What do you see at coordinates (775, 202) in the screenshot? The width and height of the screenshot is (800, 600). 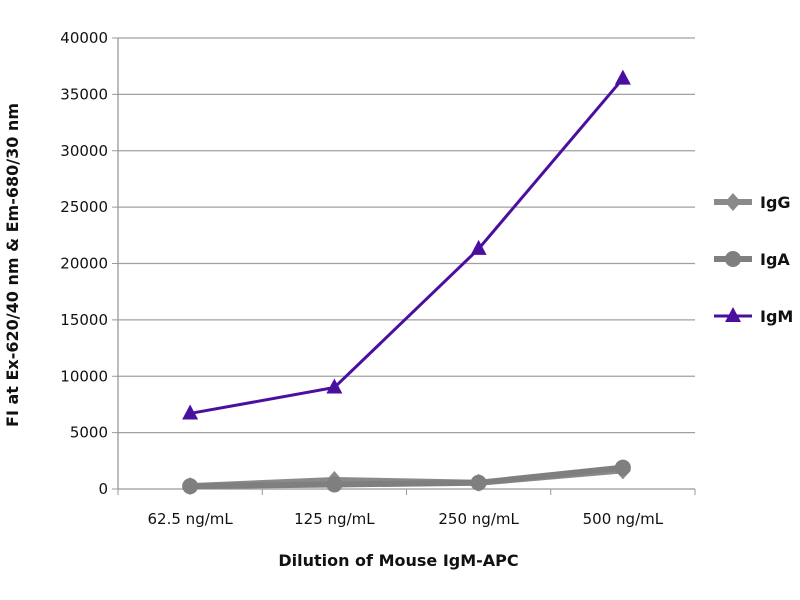 I see `legend-label: IgG` at bounding box center [775, 202].